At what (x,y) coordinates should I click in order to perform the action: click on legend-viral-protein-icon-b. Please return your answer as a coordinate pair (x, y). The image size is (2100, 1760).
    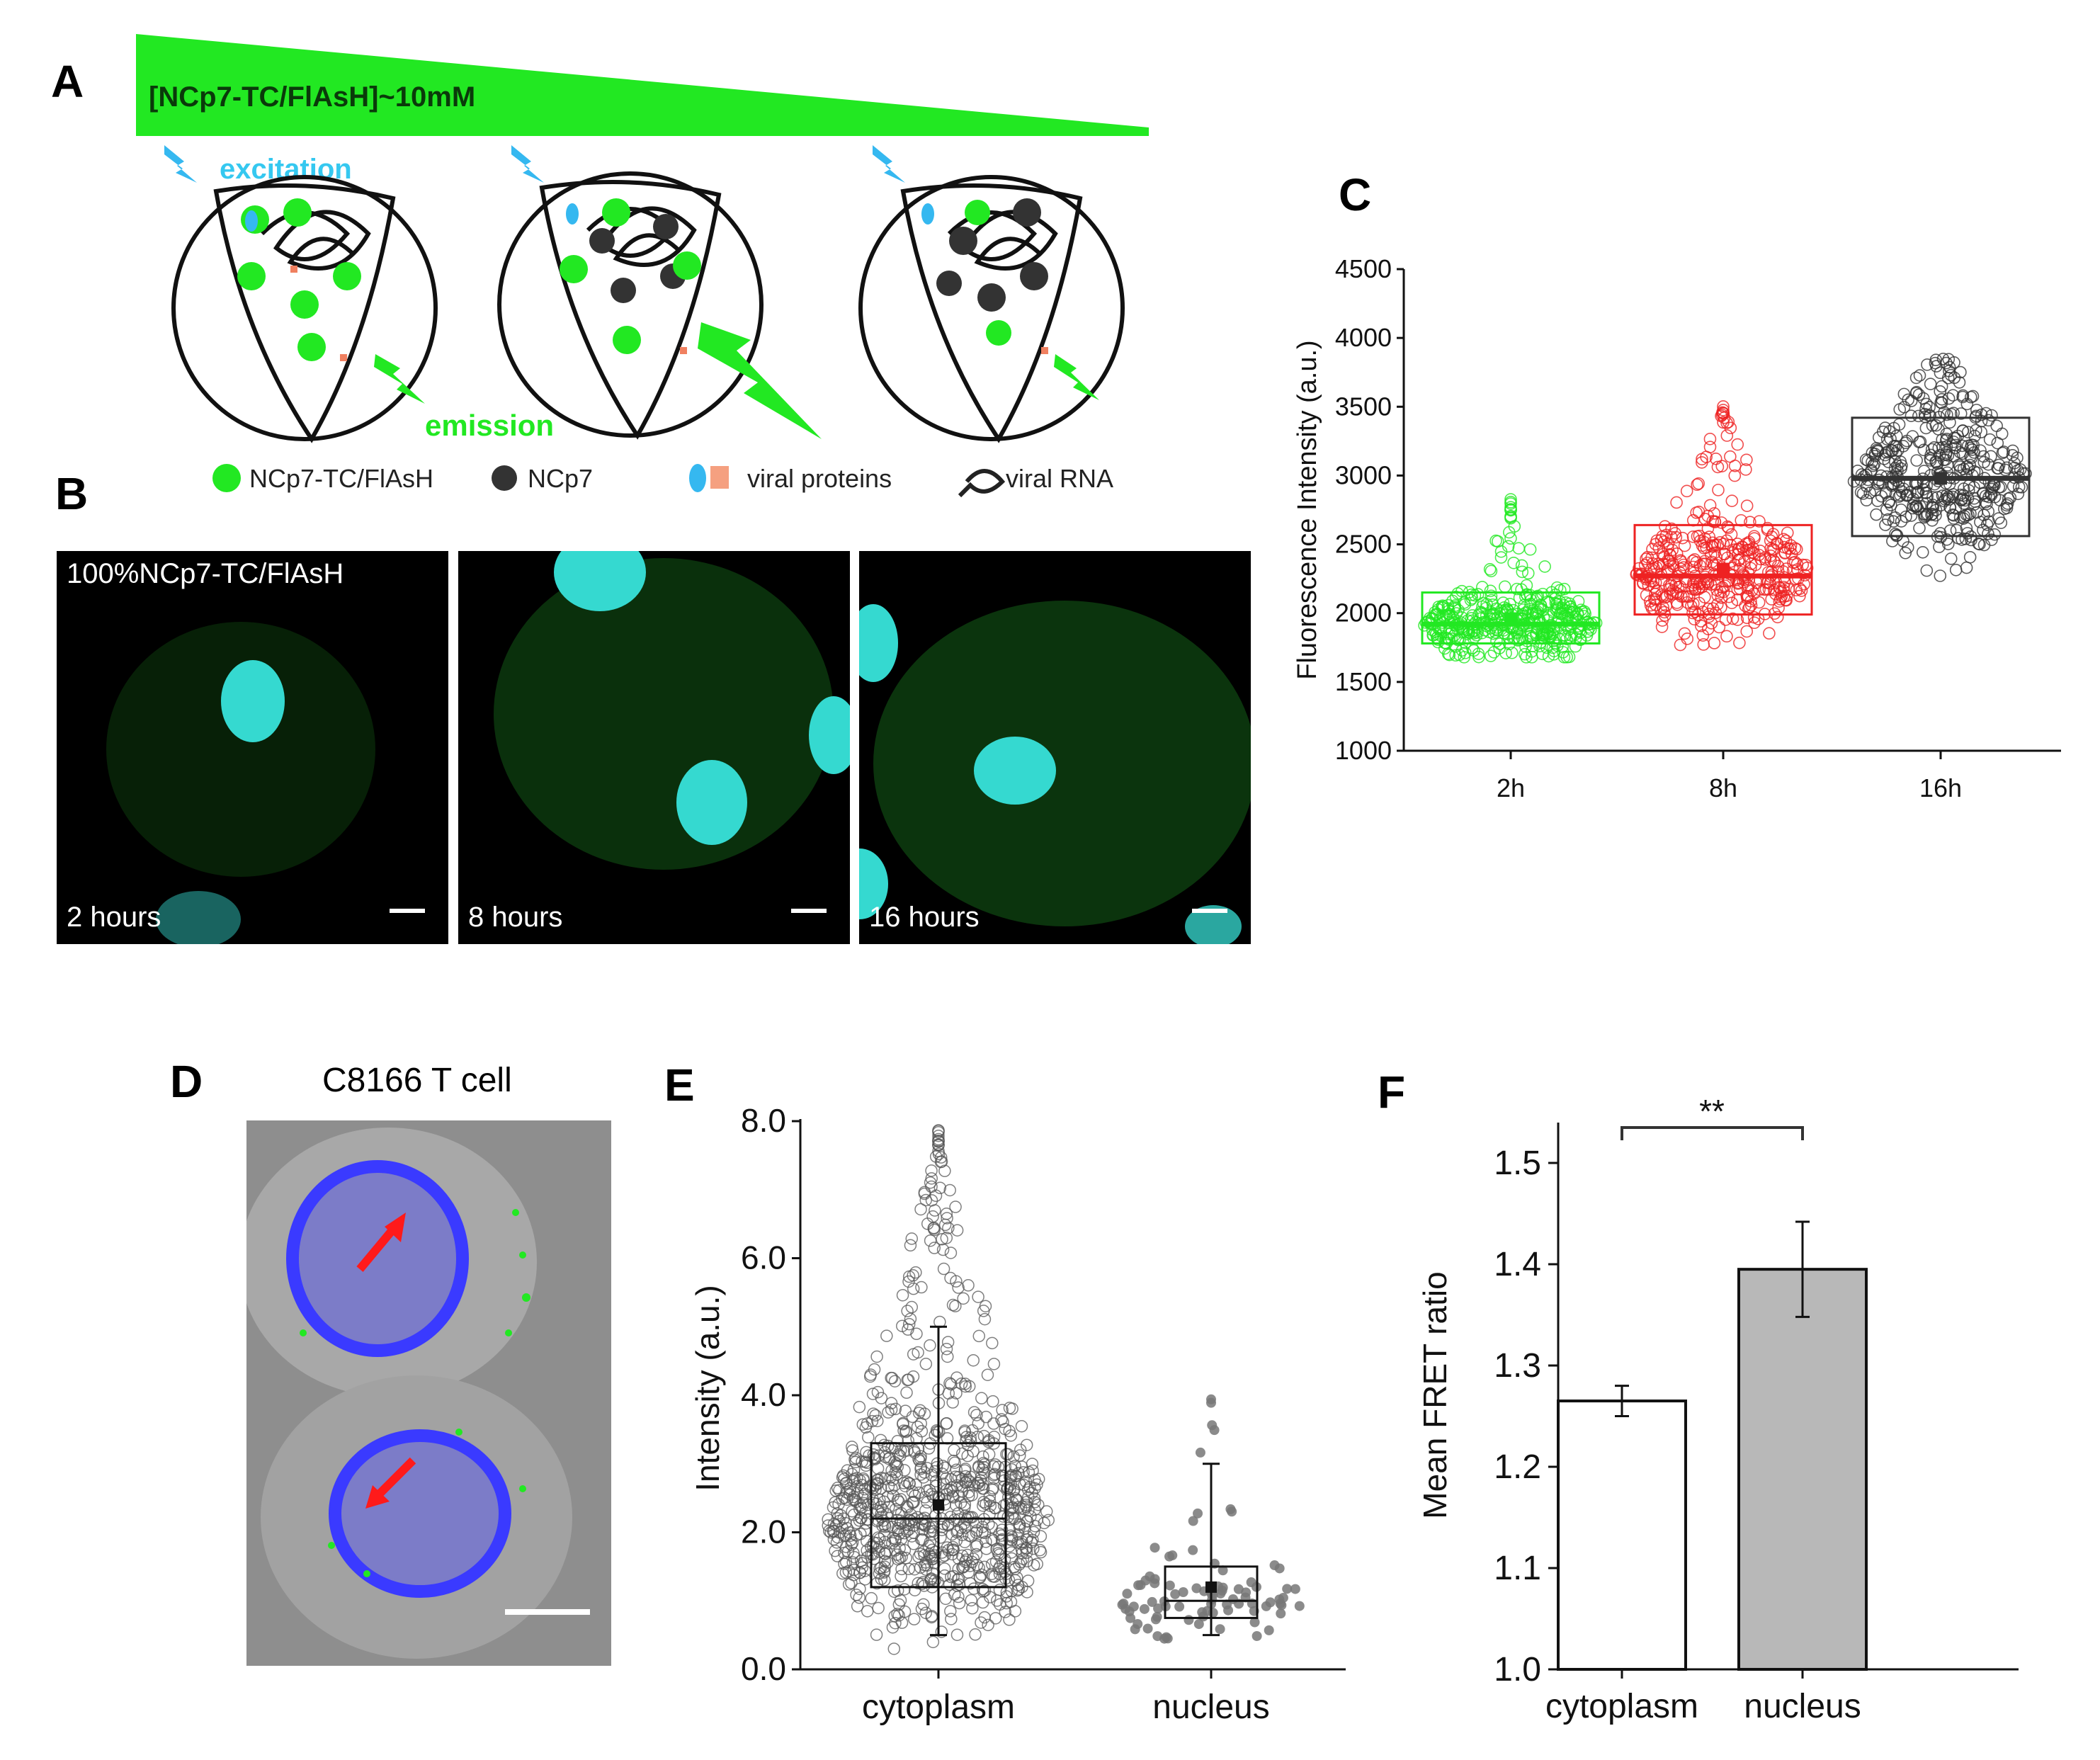
    Looking at the image, I should click on (719, 477).